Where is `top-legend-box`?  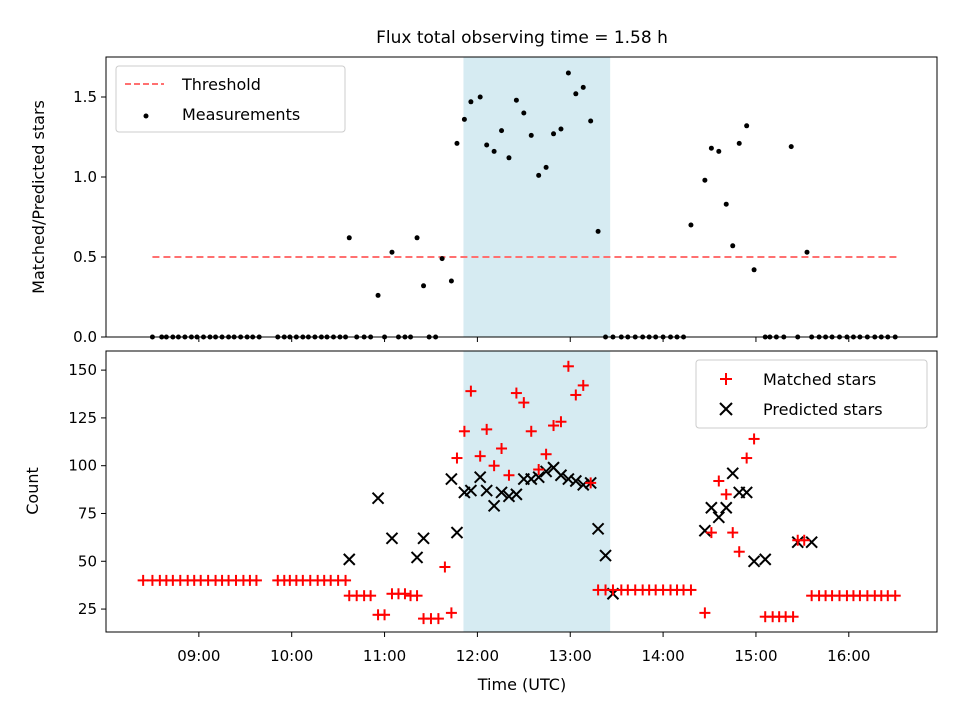
top-legend-box is located at coordinates (230, 99).